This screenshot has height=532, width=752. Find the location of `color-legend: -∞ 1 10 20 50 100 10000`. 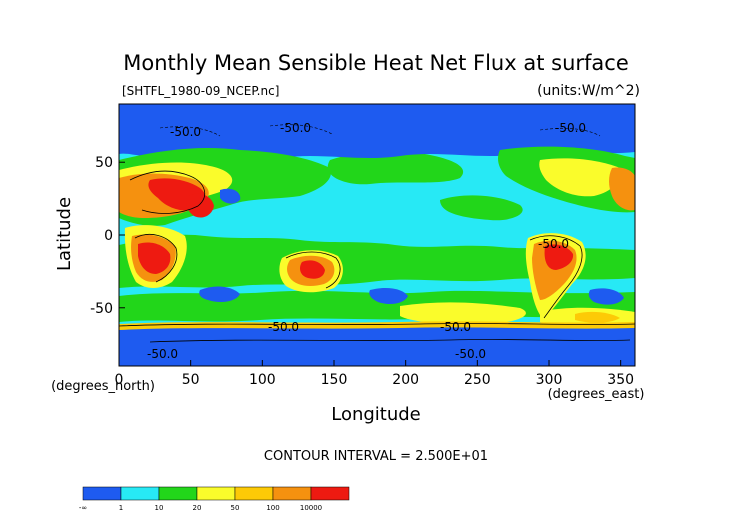

color-legend: -∞ 1 10 20 50 100 10000 is located at coordinates (214, 499).